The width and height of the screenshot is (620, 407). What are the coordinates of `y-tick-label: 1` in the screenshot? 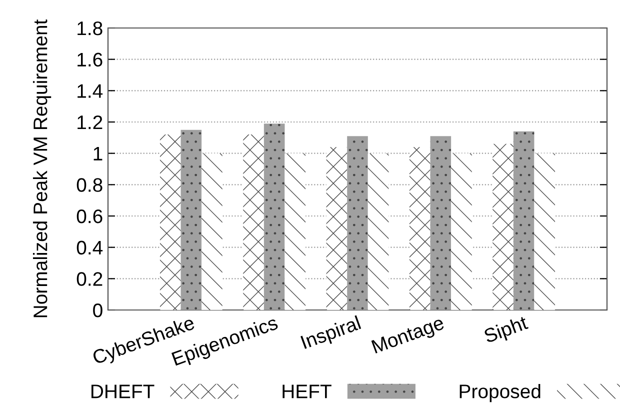 It's located at (98, 153).